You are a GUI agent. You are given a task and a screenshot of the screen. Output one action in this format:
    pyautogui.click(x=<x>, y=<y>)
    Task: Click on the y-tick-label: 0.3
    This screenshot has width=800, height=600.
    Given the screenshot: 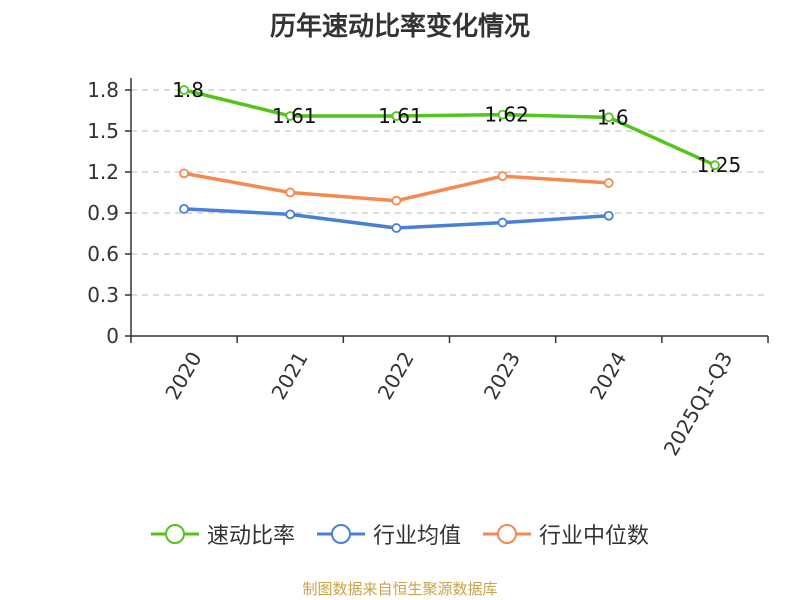 What is the action you would take?
    pyautogui.click(x=103, y=295)
    